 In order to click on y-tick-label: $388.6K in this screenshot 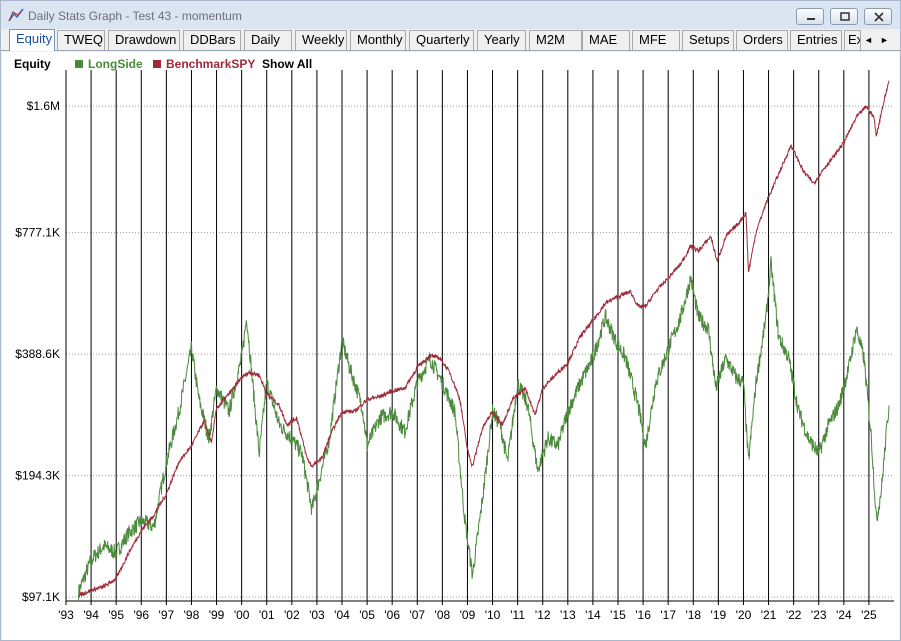, I will do `click(37, 354)`.